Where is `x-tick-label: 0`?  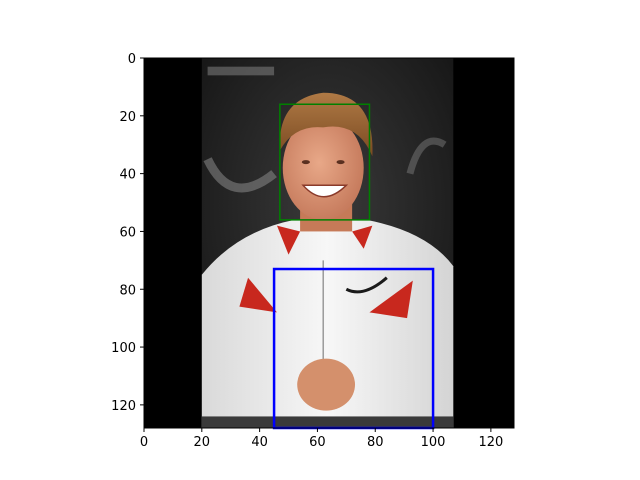 x-tick-label: 0 is located at coordinates (144, 442).